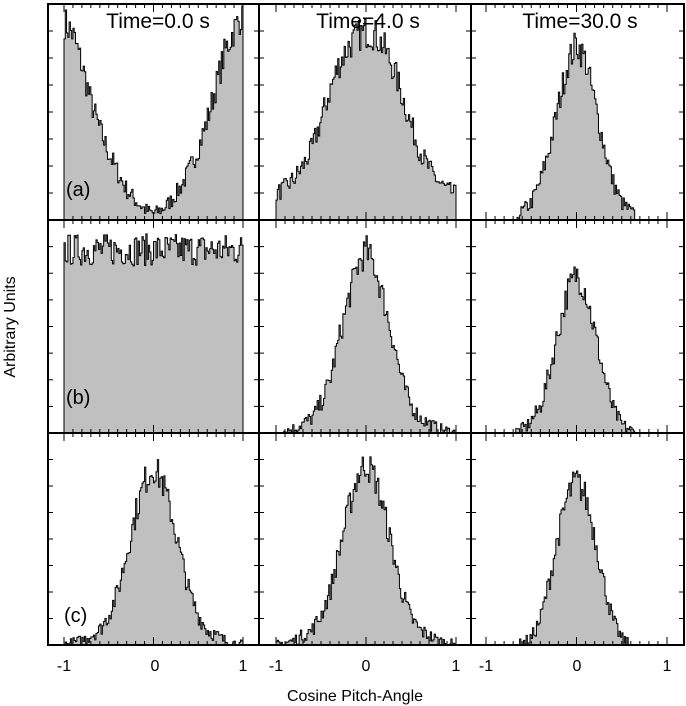  Describe the element at coordinates (153, 333) in the screenshot. I see `histogram-r1-c0` at that location.